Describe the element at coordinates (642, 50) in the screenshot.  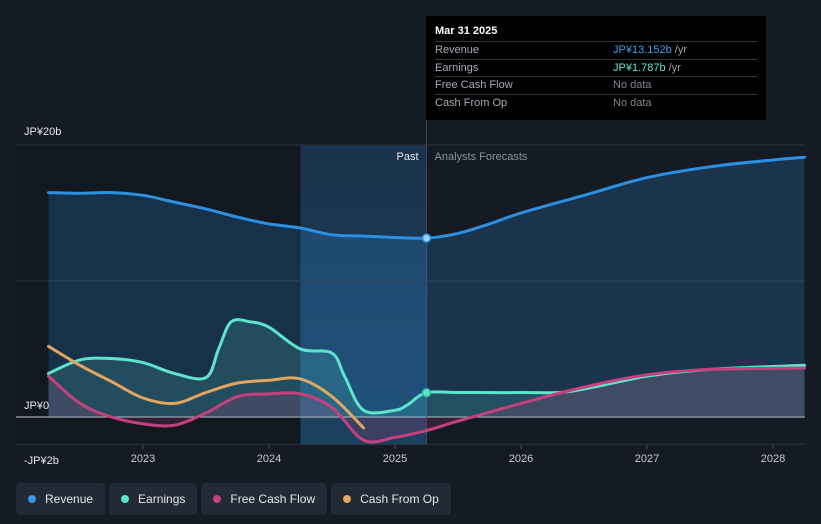
I see `tooltip-value: JP¥13.152b` at that location.